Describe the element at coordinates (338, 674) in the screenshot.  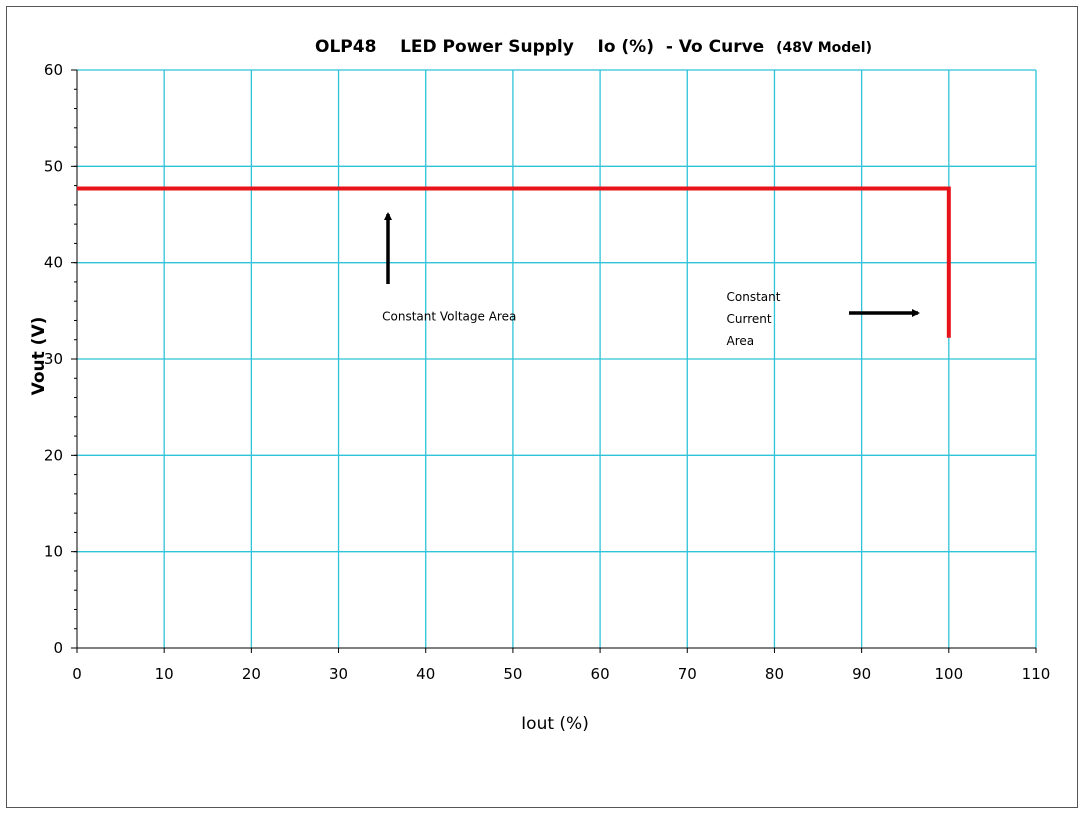
I see `x-tick-label: 30` at that location.